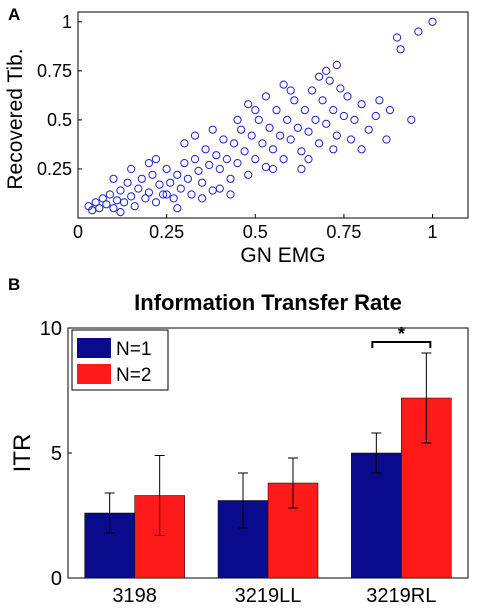 The image size is (479, 610). Describe the element at coordinates (14, 14) in the screenshot. I see `panel-a-label: A` at that location.